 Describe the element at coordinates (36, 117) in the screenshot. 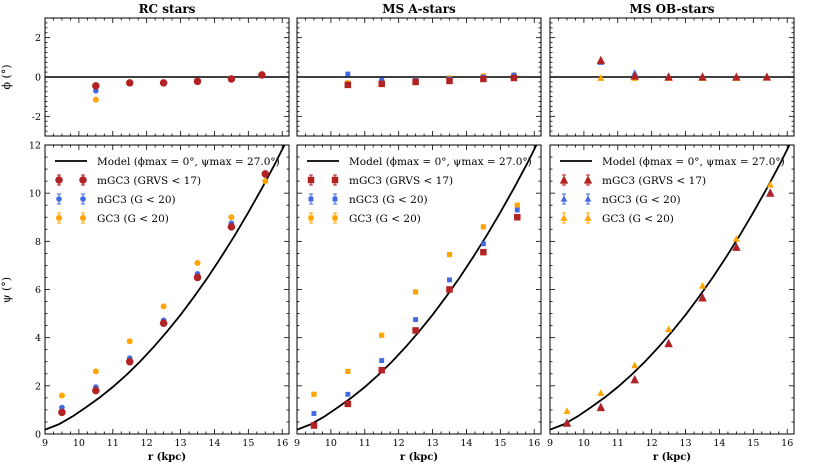

I see `phi-y-tick-label: -2` at that location.